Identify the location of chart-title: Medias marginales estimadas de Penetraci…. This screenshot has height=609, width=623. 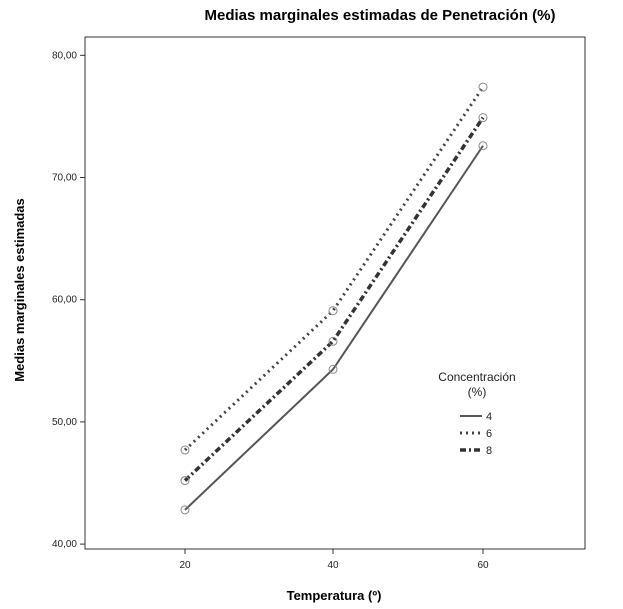
(380, 15).